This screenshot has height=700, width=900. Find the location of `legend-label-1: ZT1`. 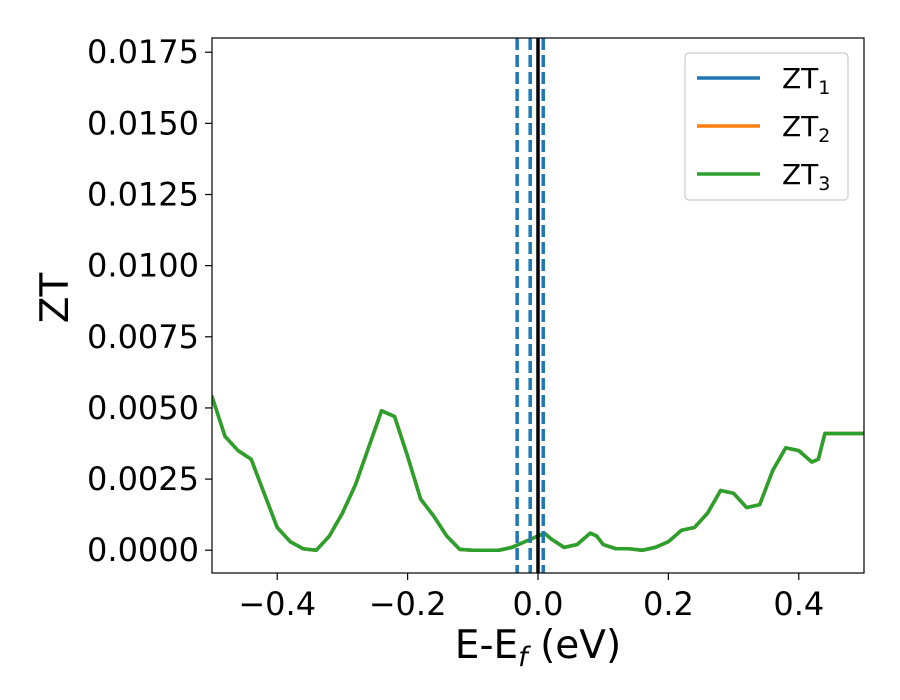

legend-label-1: ZT1 is located at coordinates (806, 80).